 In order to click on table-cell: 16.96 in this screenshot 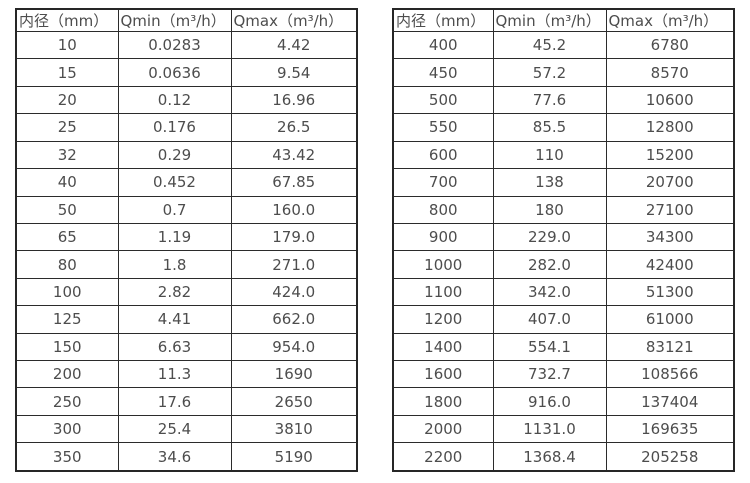, I will do `click(294, 100)`.